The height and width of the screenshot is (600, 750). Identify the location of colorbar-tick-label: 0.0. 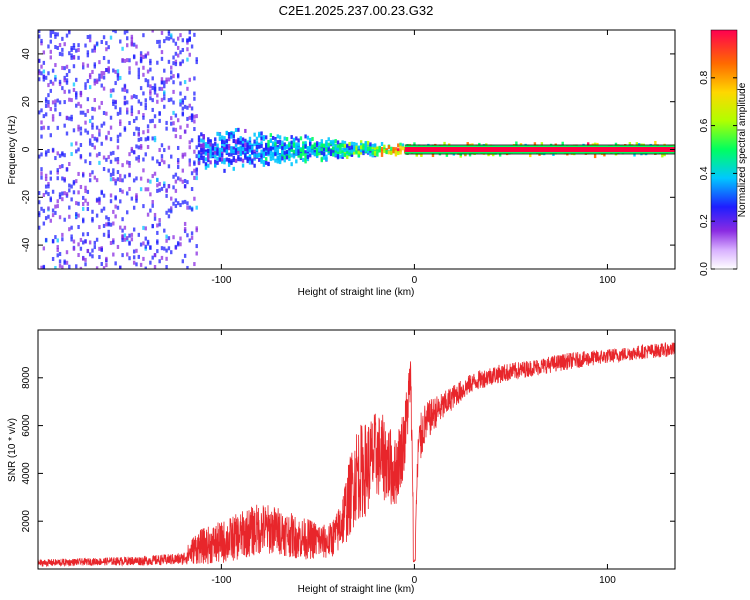
(704, 269).